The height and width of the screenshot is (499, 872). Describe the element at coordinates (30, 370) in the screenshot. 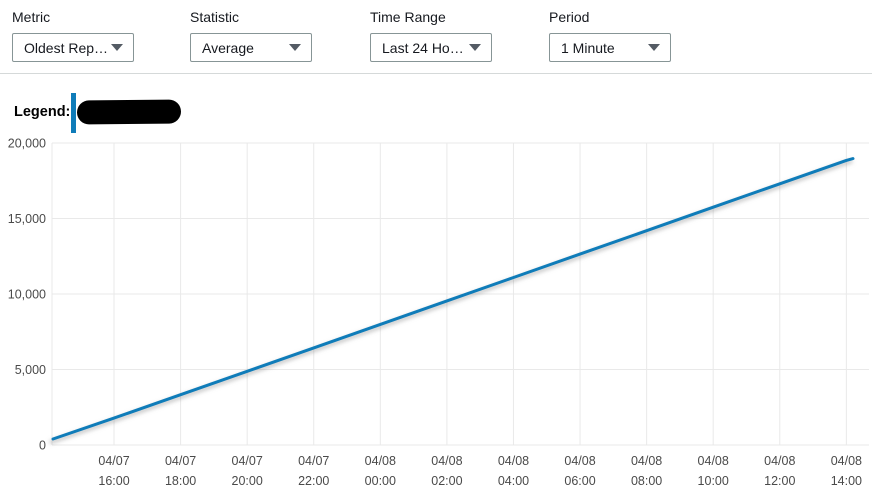

I see `y-tick-label: 5,000` at that location.